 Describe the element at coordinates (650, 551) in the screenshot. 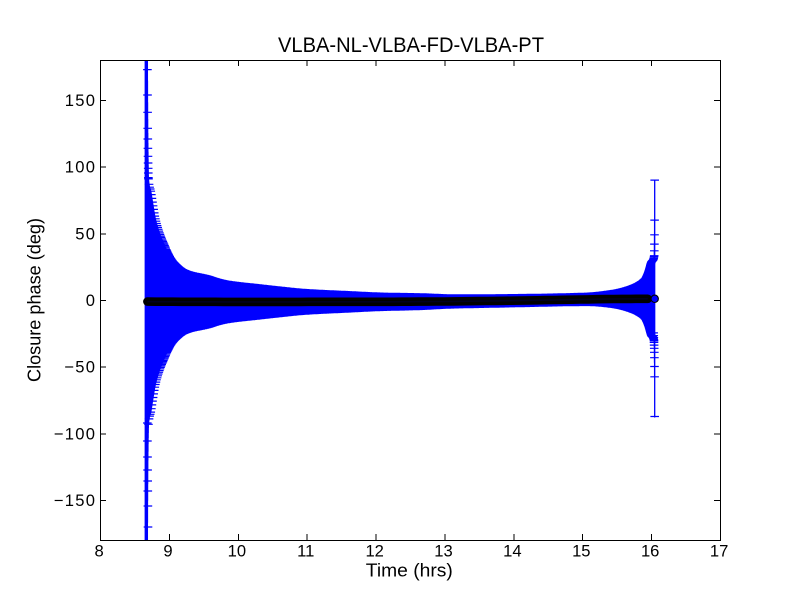

I see `svg-text: 16` at that location.